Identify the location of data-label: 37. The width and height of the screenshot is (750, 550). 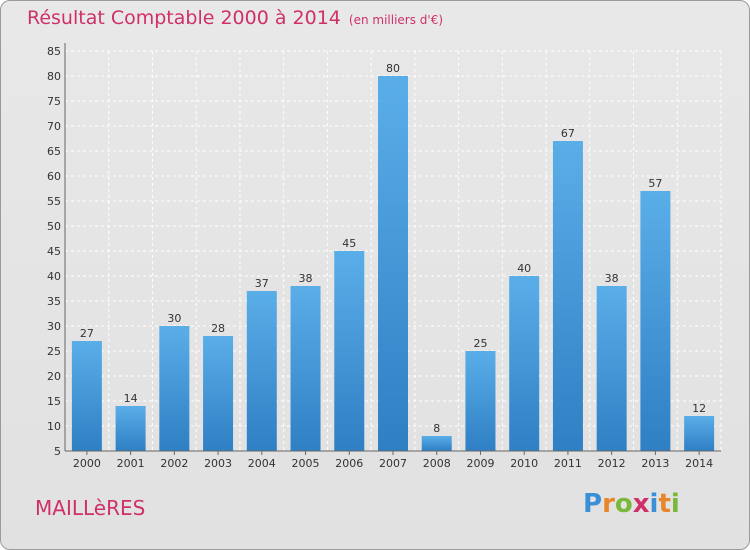
(262, 283).